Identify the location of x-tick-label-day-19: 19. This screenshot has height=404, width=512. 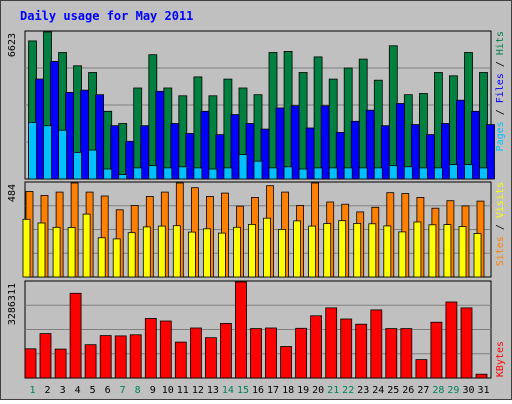
(303, 390).